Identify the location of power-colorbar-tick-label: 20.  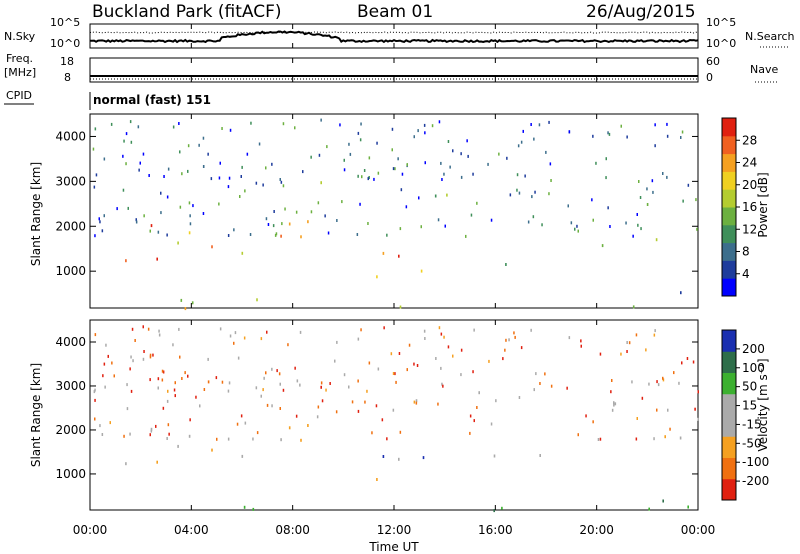
(749, 185).